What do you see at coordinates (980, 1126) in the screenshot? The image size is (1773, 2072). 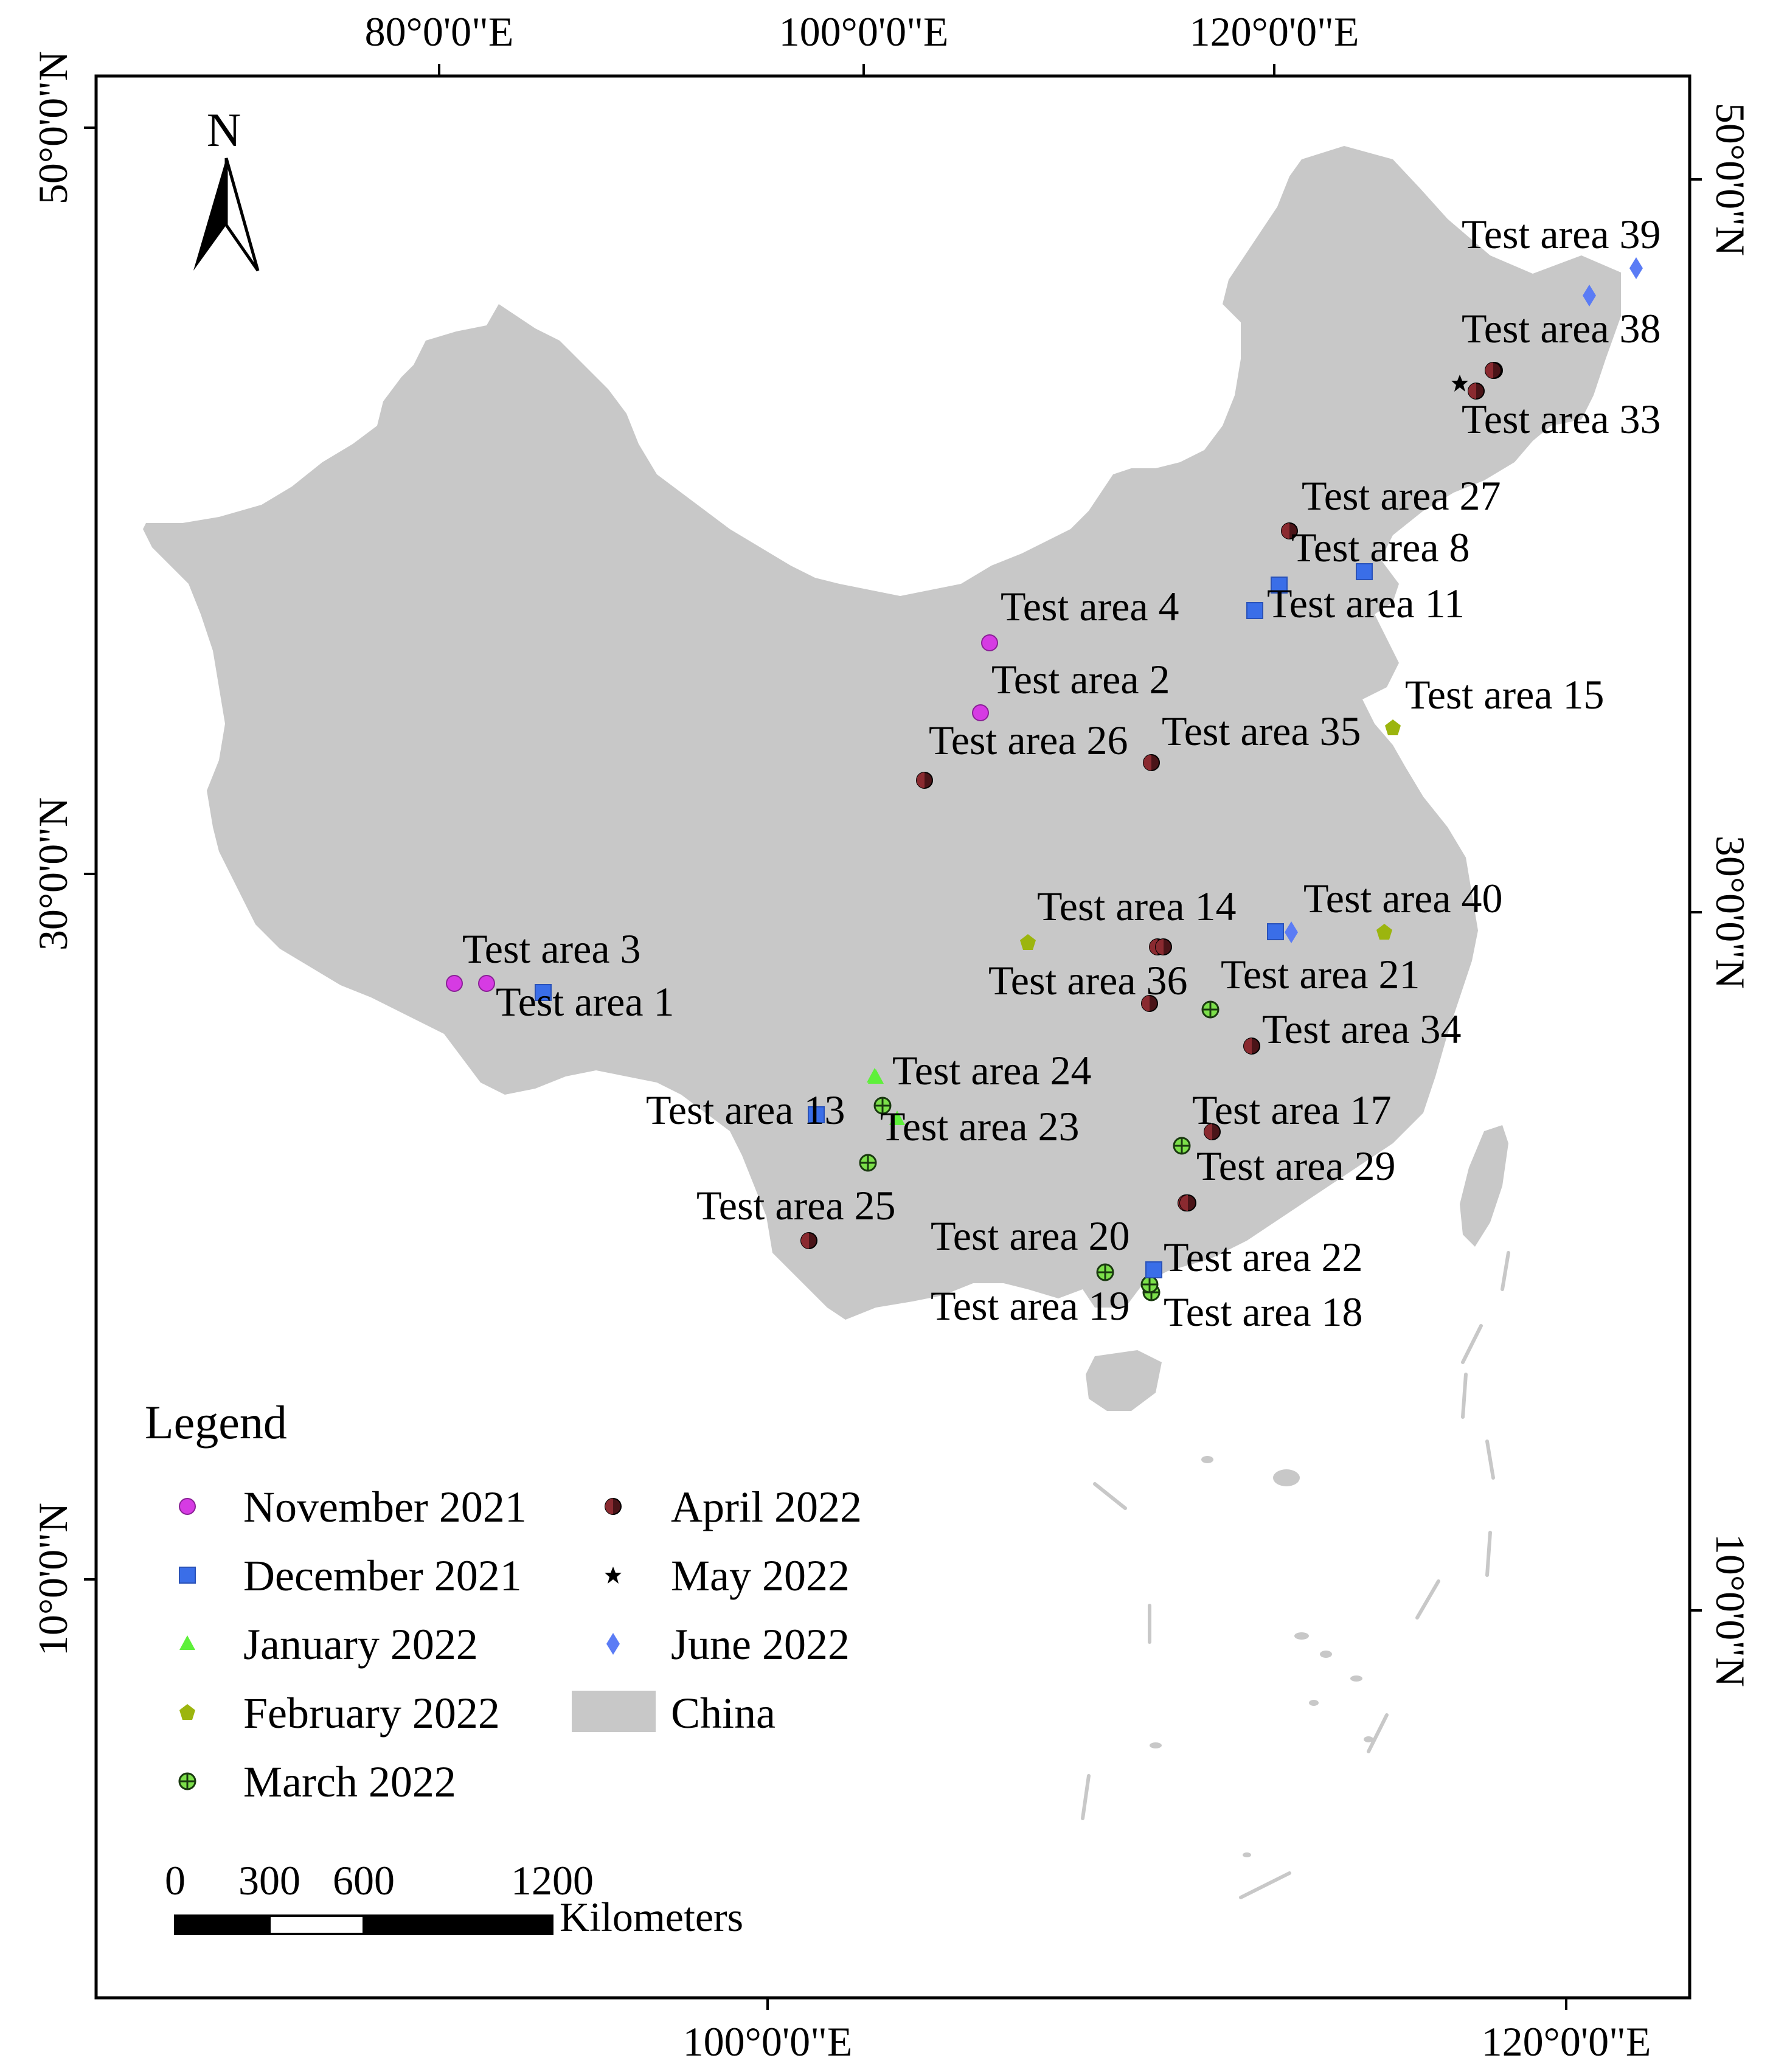 I see `test-area-23-label: Test area 23` at bounding box center [980, 1126].